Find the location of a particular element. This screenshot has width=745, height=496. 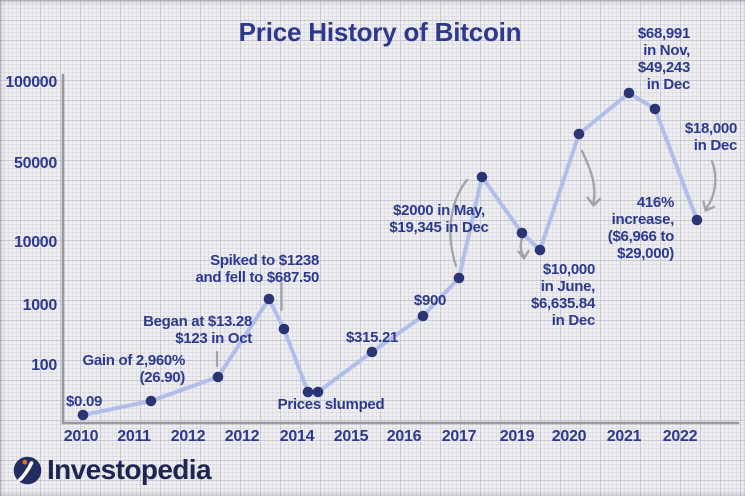

annotation-price-2010: $0.09 is located at coordinates (84, 401).